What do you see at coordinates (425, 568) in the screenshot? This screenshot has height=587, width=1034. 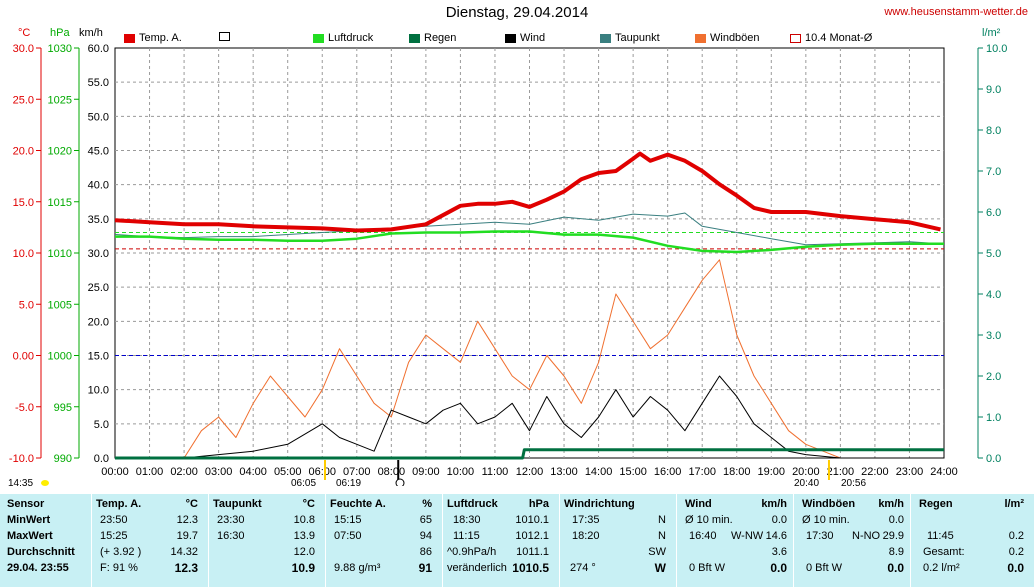 I see `hum-current: 91` at bounding box center [425, 568].